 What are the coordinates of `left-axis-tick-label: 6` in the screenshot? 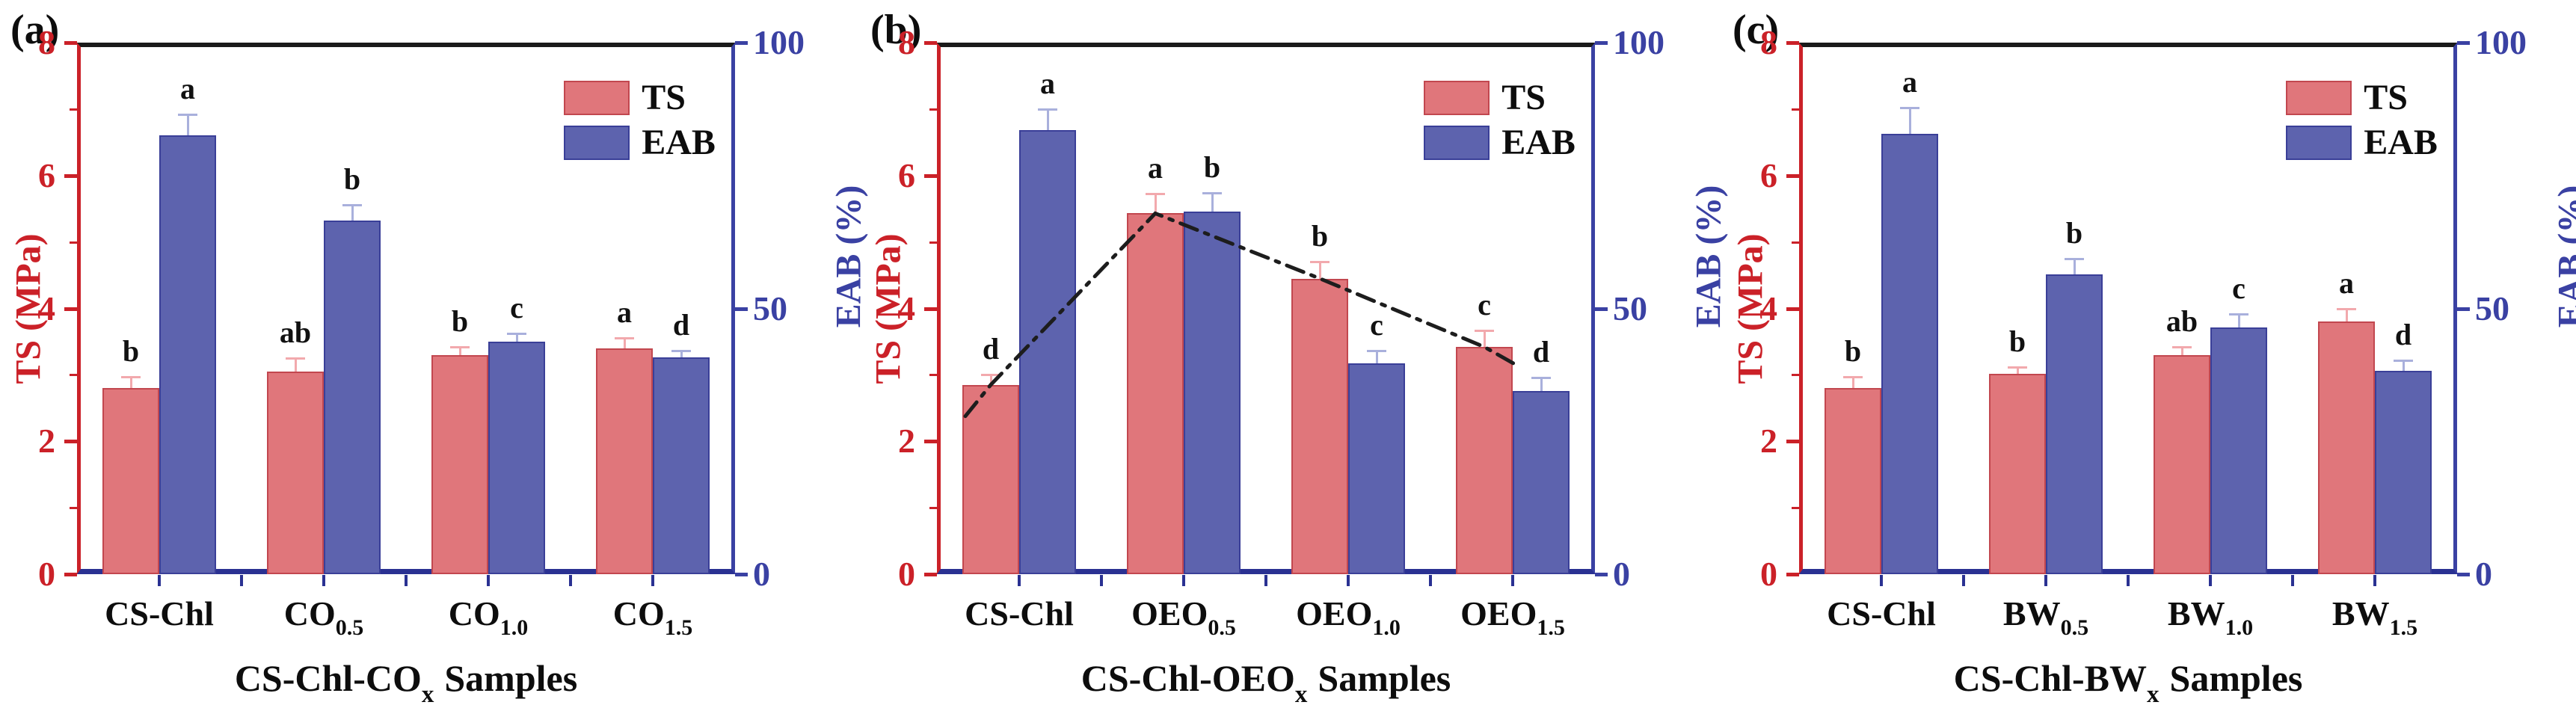 It's located at (27, 175).